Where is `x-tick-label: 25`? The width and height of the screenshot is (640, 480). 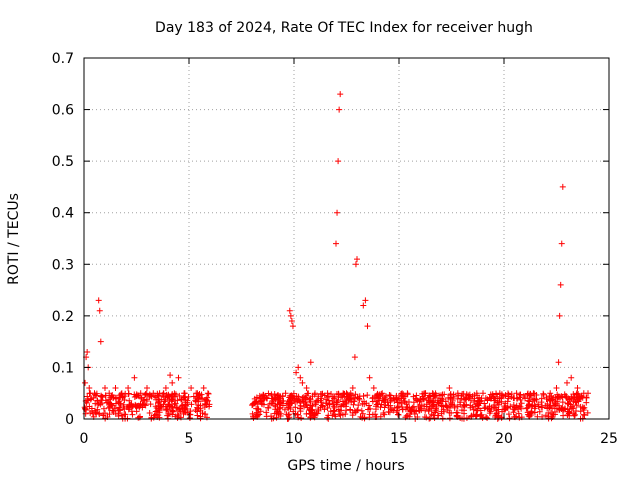
x-tick-label: 25 is located at coordinates (609, 439).